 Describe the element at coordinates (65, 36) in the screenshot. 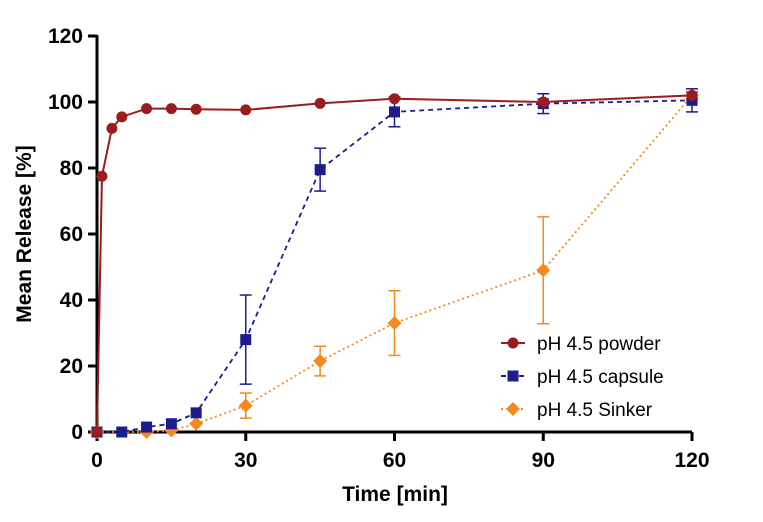

I see `y-tick-label: 120` at that location.